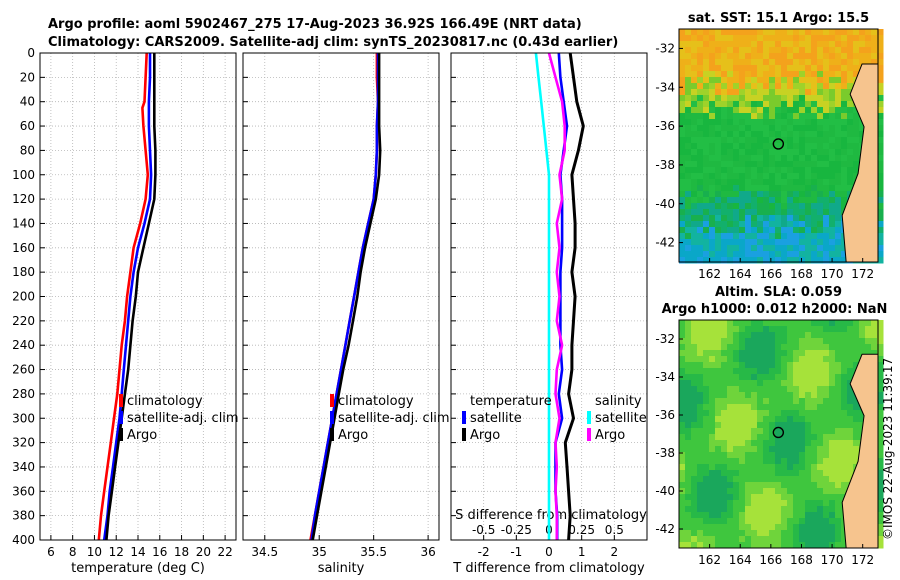 The height and width of the screenshot is (580, 900). I want to click on y-tick-label: 160, so click(23, 248).